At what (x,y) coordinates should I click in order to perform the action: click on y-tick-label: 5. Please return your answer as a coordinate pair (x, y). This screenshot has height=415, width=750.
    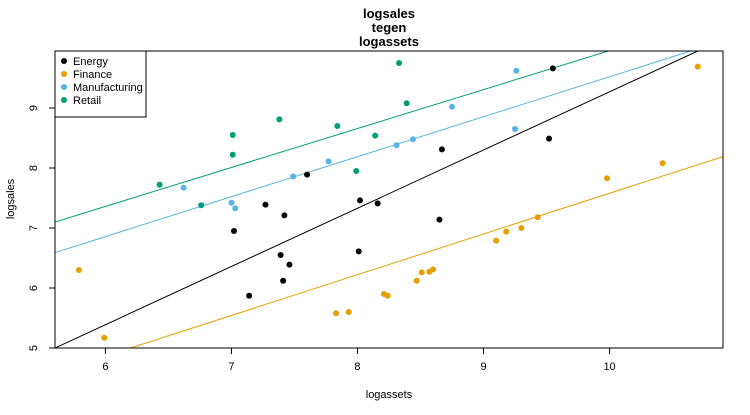
    Looking at the image, I should click on (34, 348).